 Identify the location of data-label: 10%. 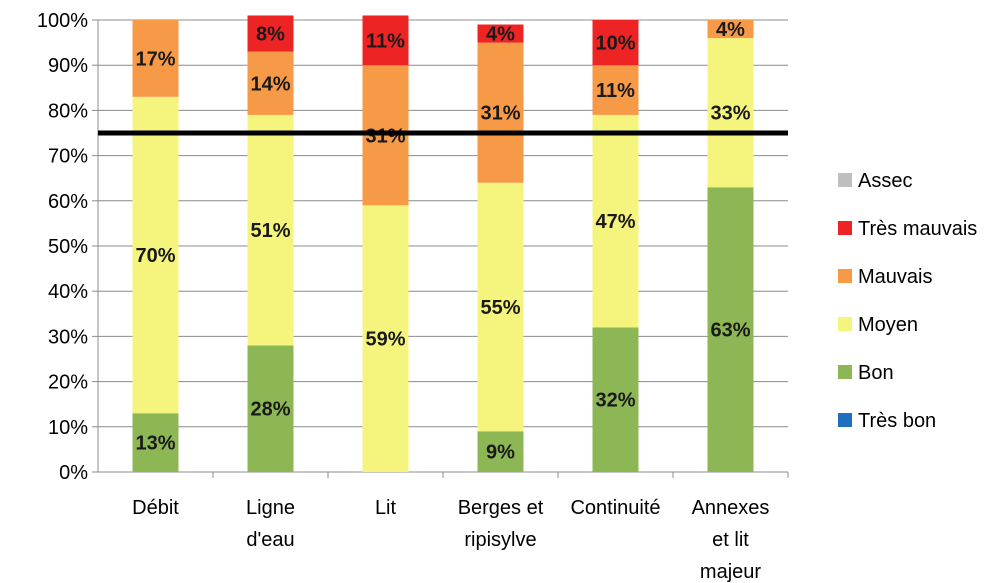
(615, 44).